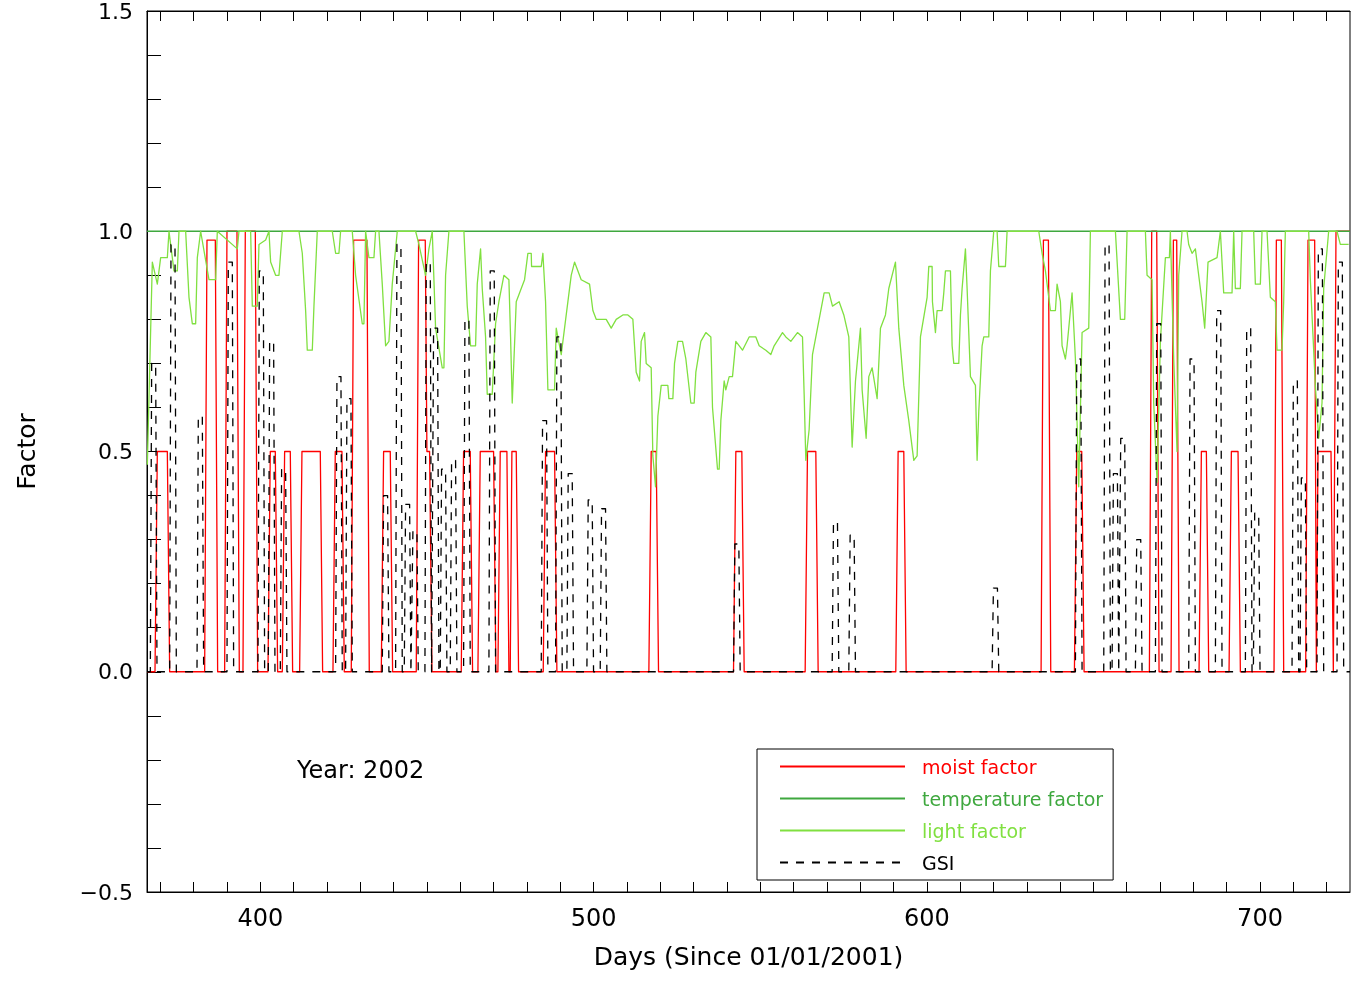 The image size is (1351, 984). Describe the element at coordinates (938, 862) in the screenshot. I see `text: GSI` at that location.